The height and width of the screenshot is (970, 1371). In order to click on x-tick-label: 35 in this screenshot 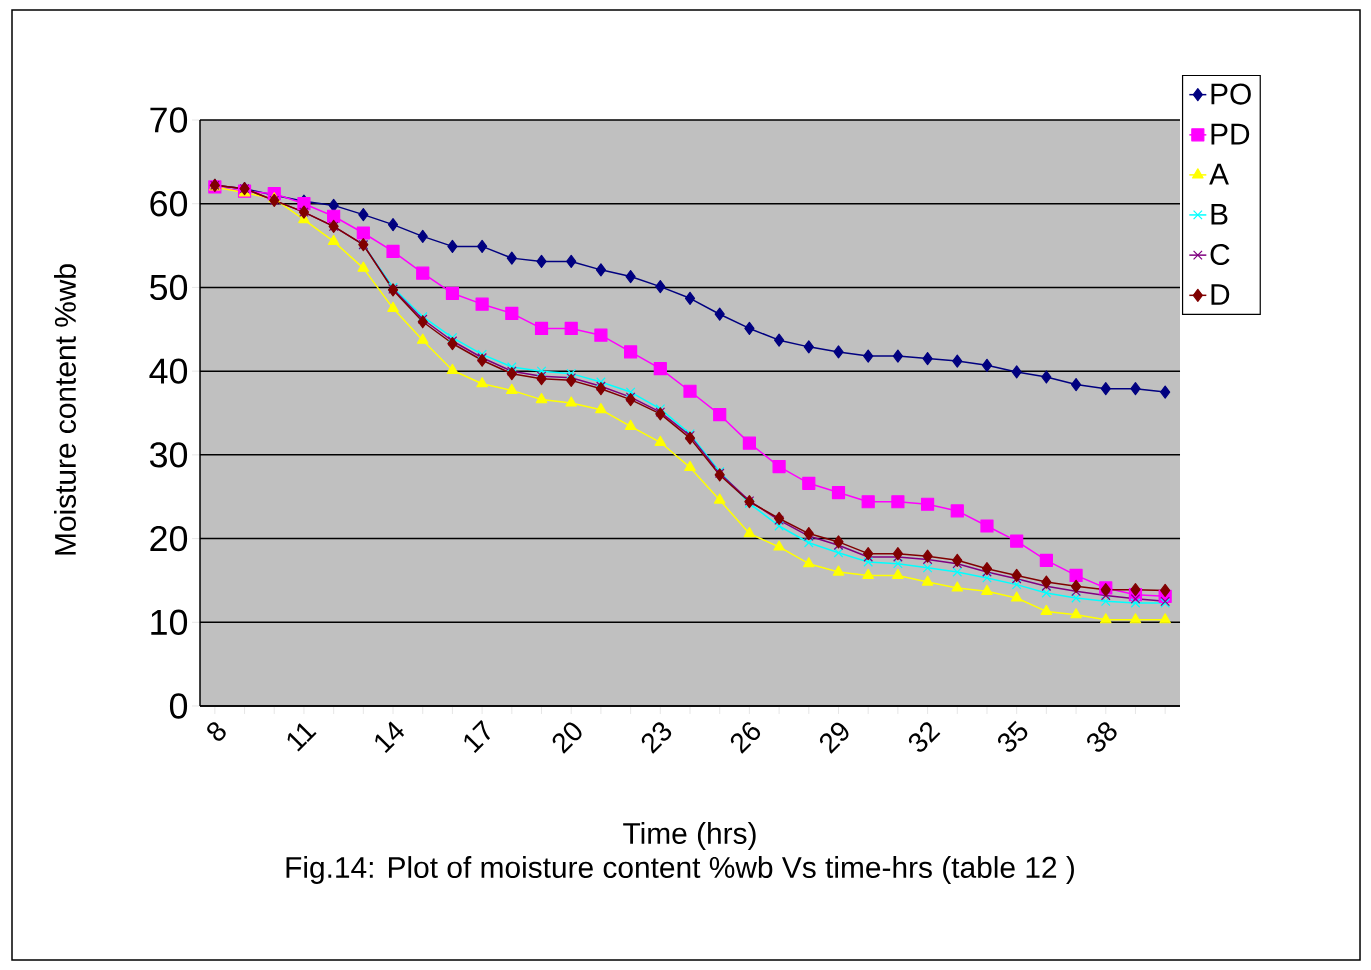, I will do `click(1013, 736)`.